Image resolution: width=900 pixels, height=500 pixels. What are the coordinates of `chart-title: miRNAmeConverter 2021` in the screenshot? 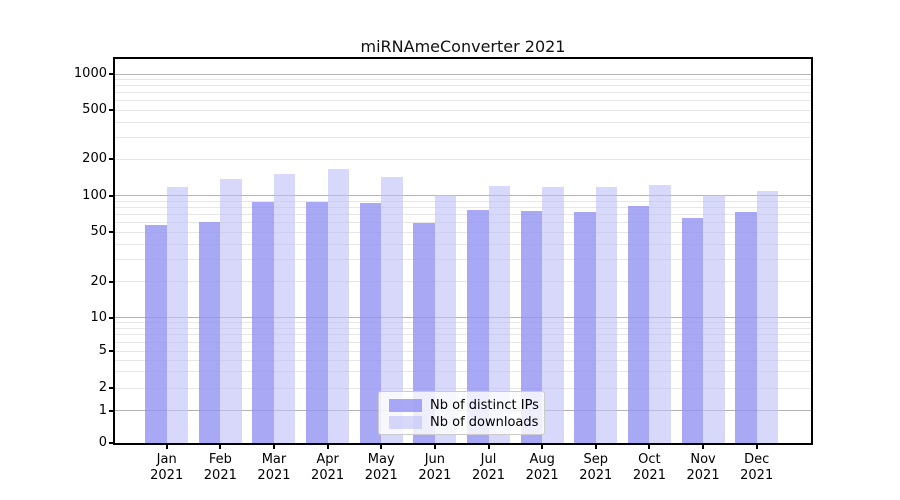 It's located at (463, 46).